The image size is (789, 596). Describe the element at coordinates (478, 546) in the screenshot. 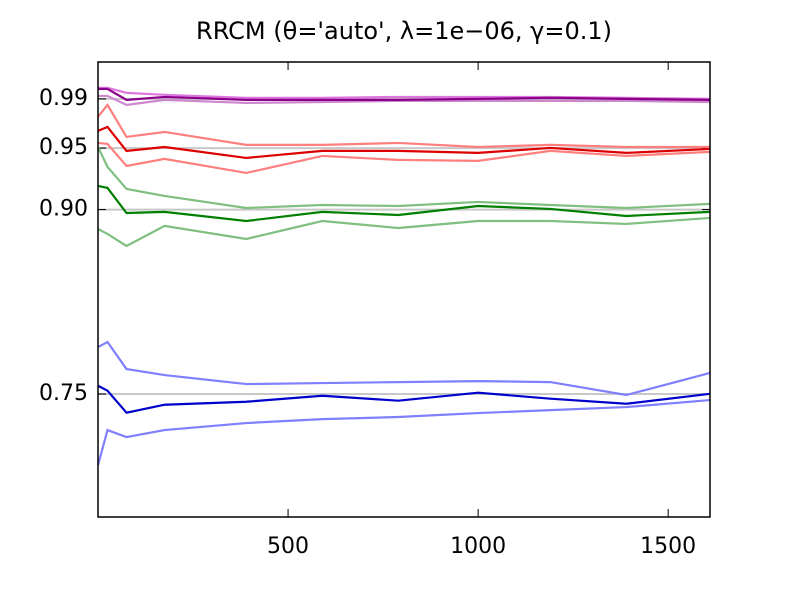

I see `x-tick-label: 1000` at that location.